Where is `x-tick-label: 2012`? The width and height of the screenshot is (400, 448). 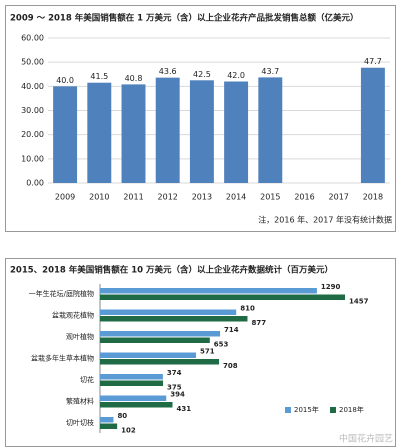
x-tick-label: 2012 is located at coordinates (168, 197).